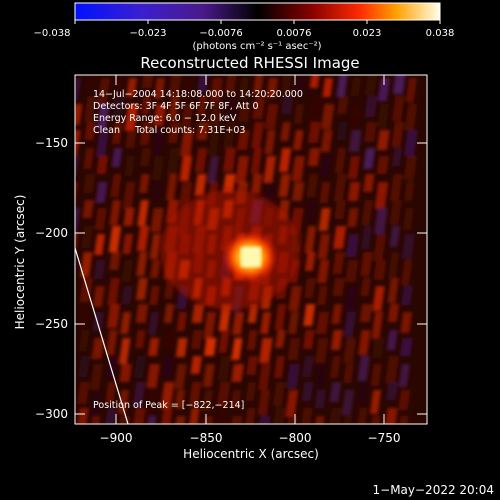  I want to click on annotation-clean-counts: Clean Total counts: 7.31E+03, so click(169, 130).